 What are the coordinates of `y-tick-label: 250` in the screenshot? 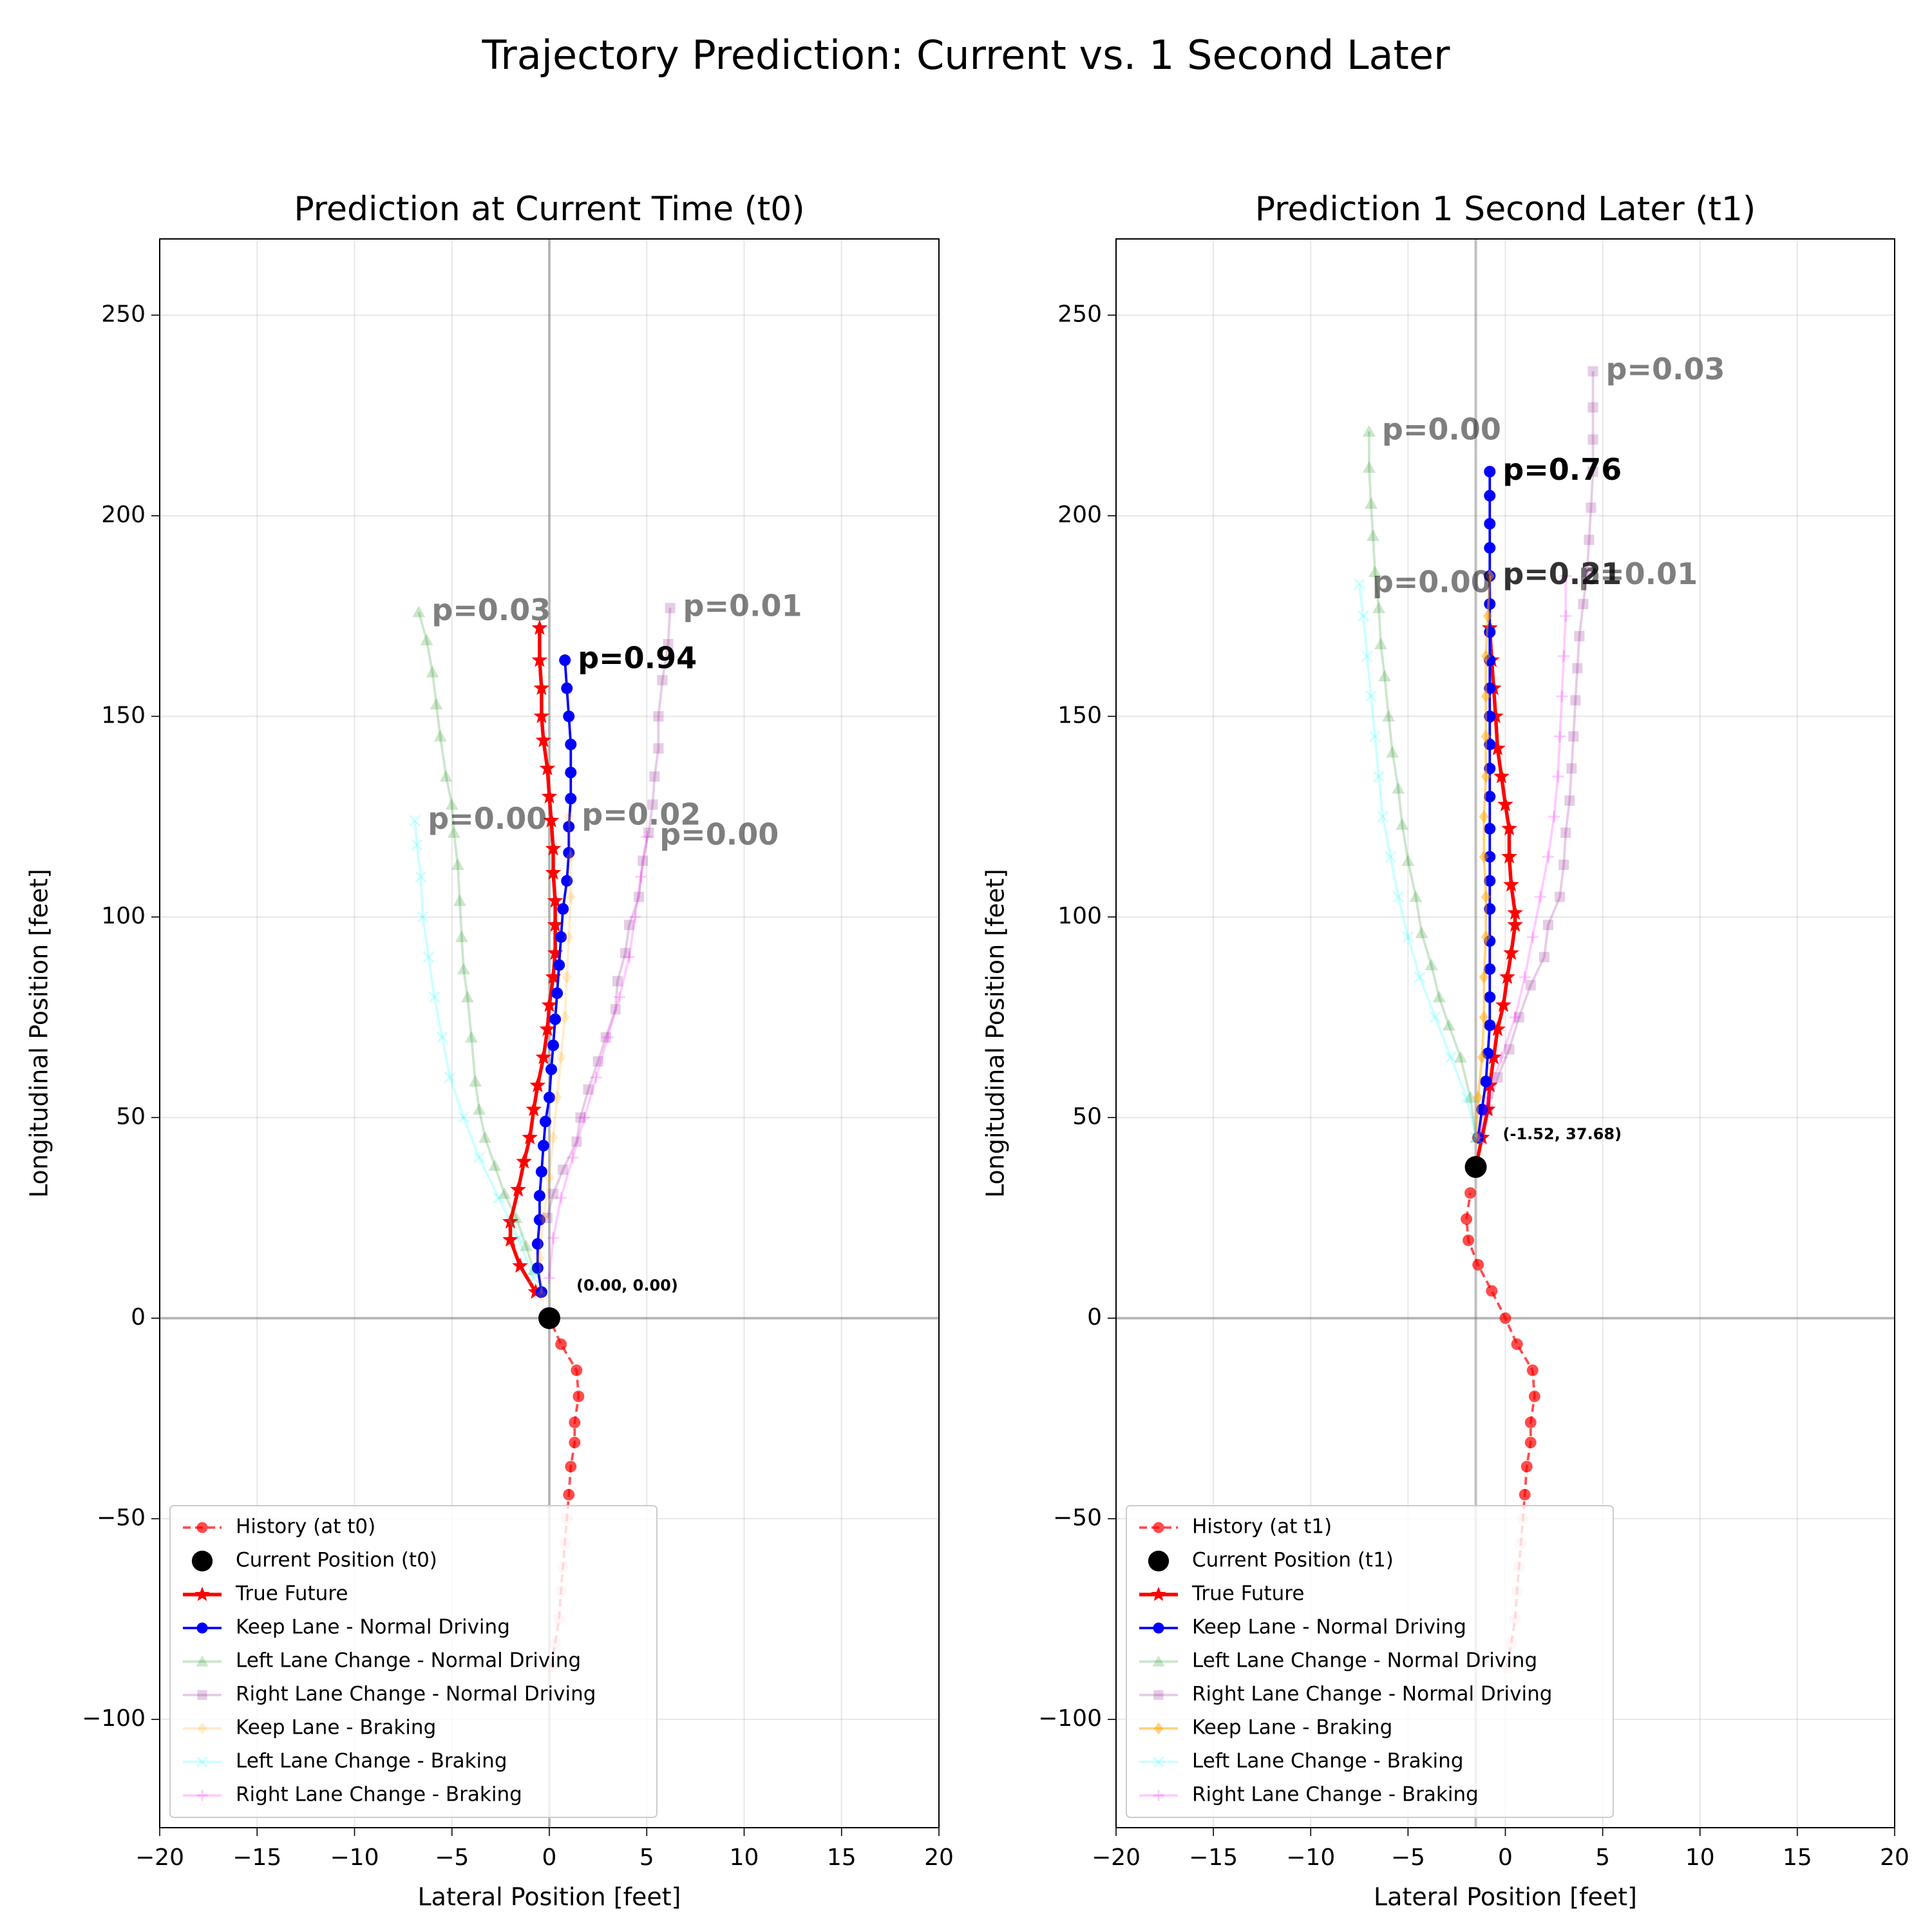 It's located at (1079, 314).